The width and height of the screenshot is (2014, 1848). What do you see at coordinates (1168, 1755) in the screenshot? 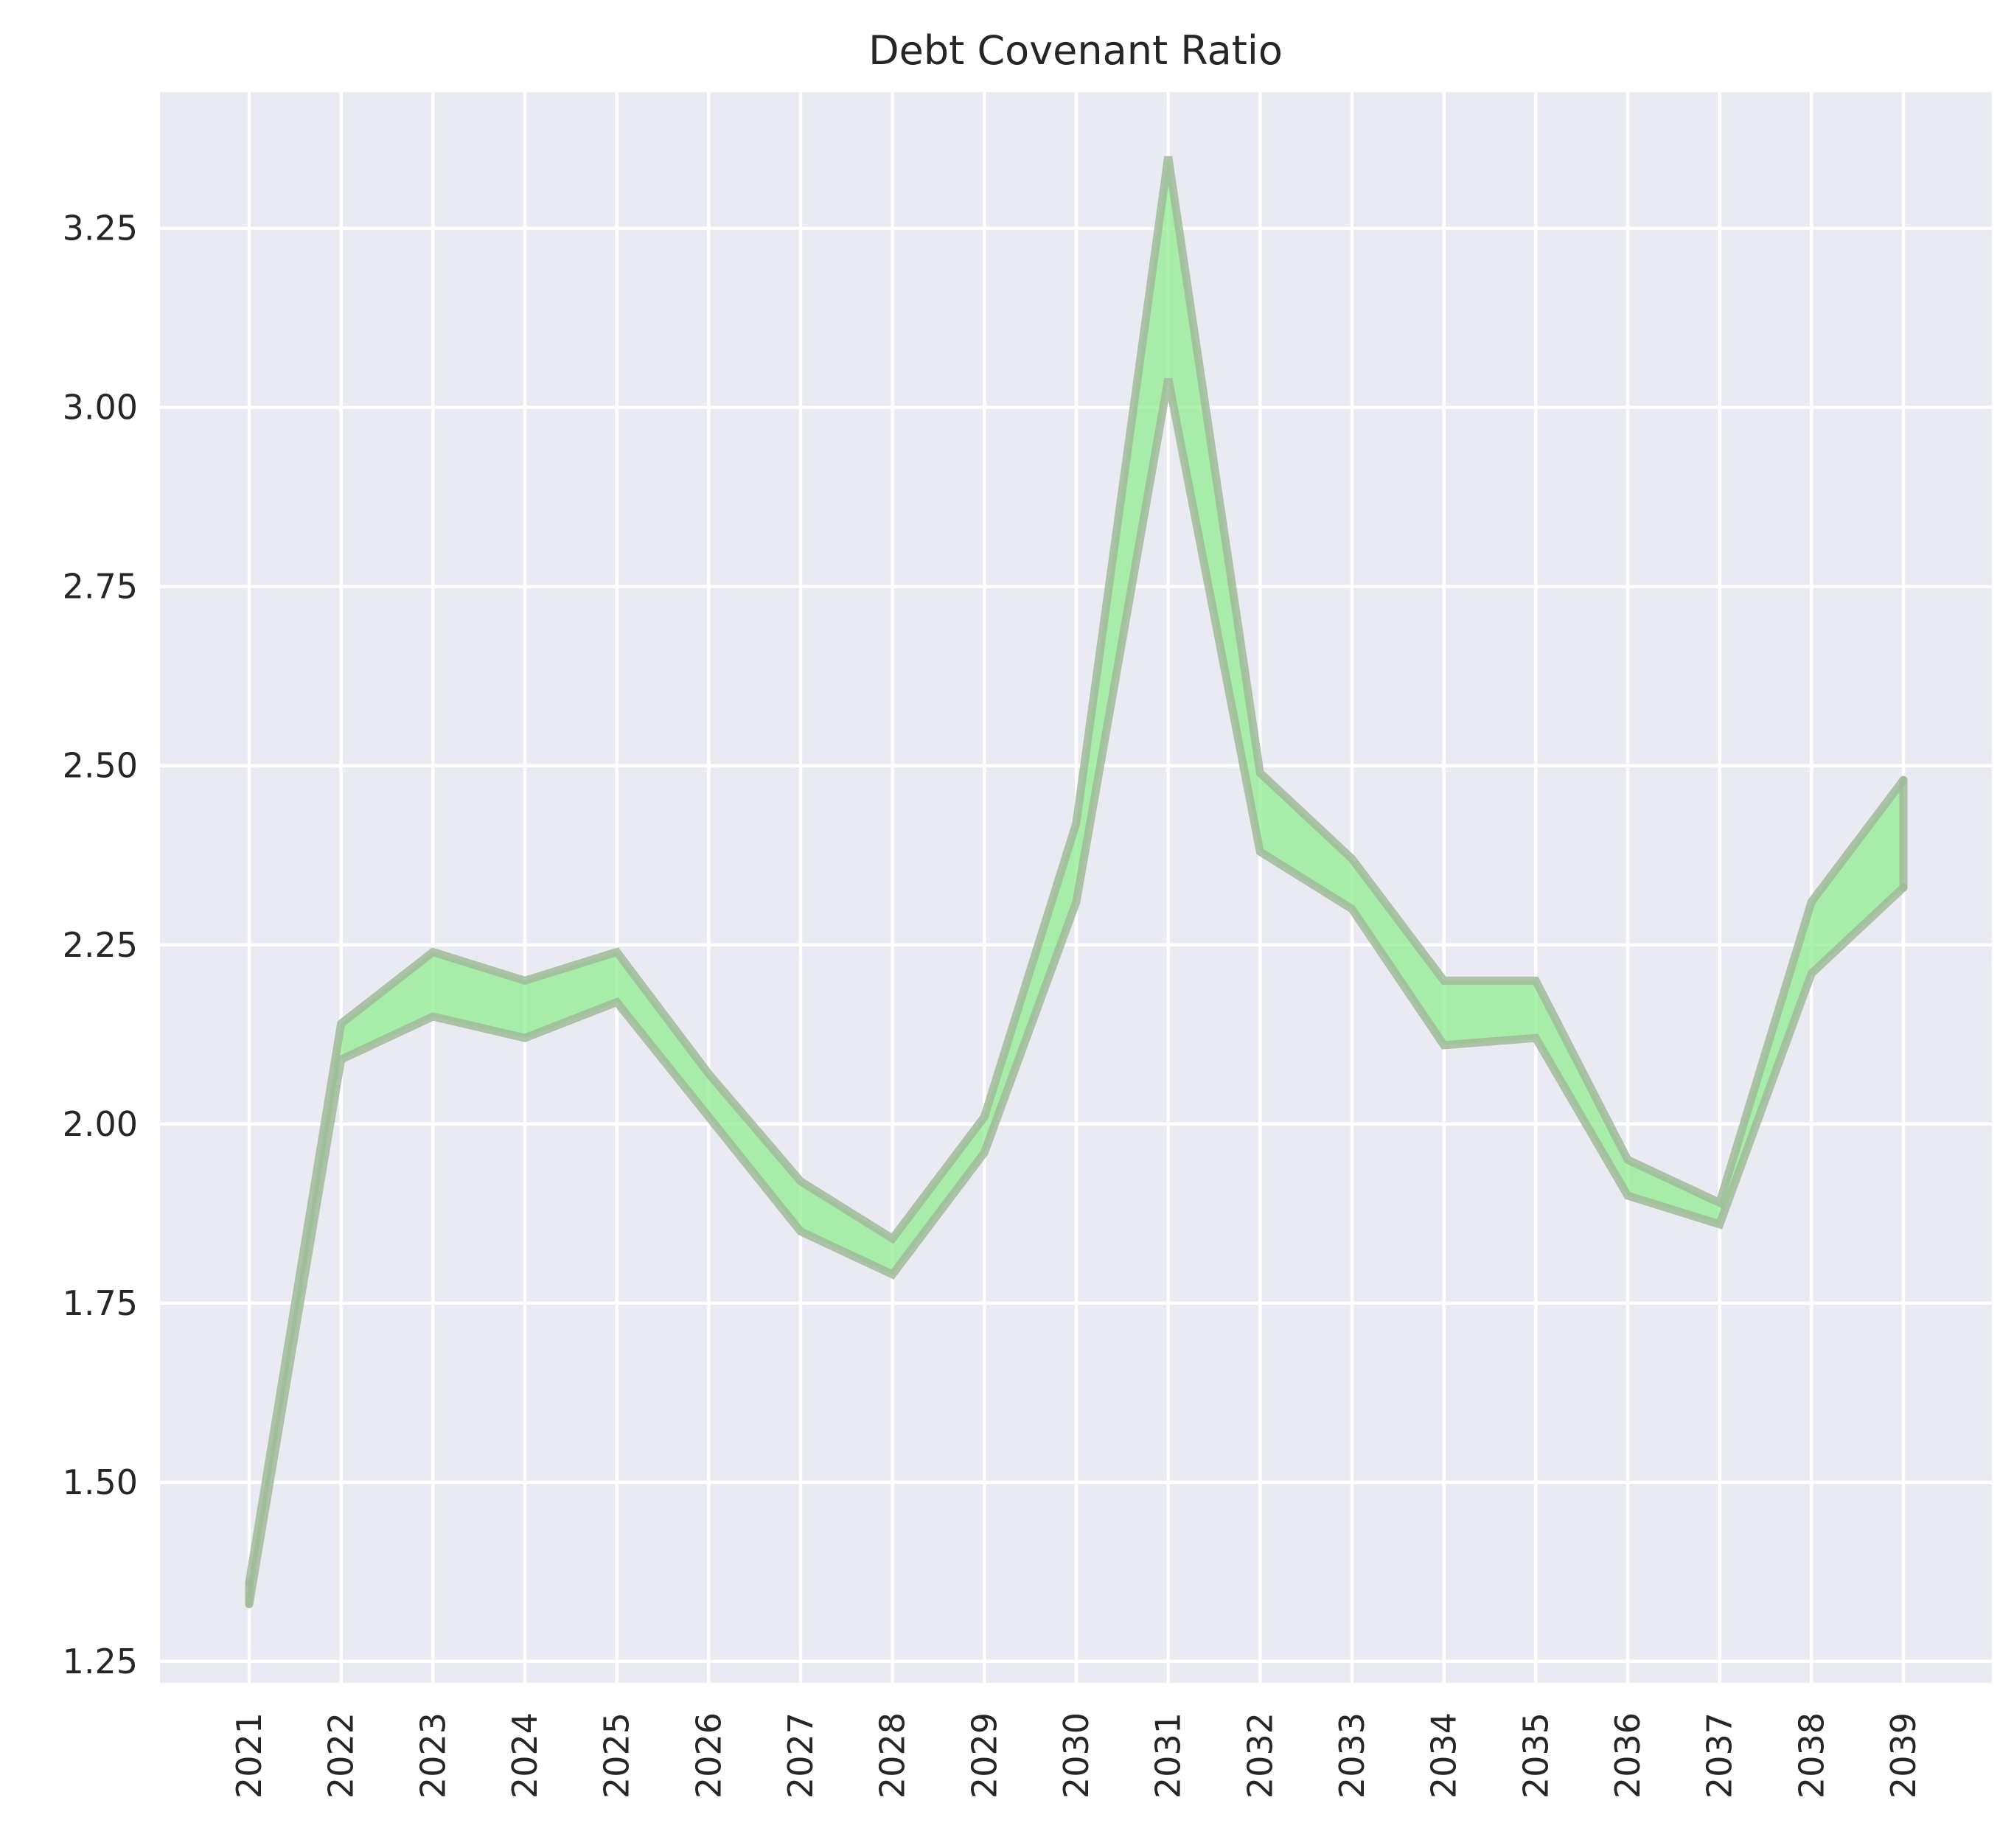
I see `x-tick-label: 2031` at bounding box center [1168, 1755].